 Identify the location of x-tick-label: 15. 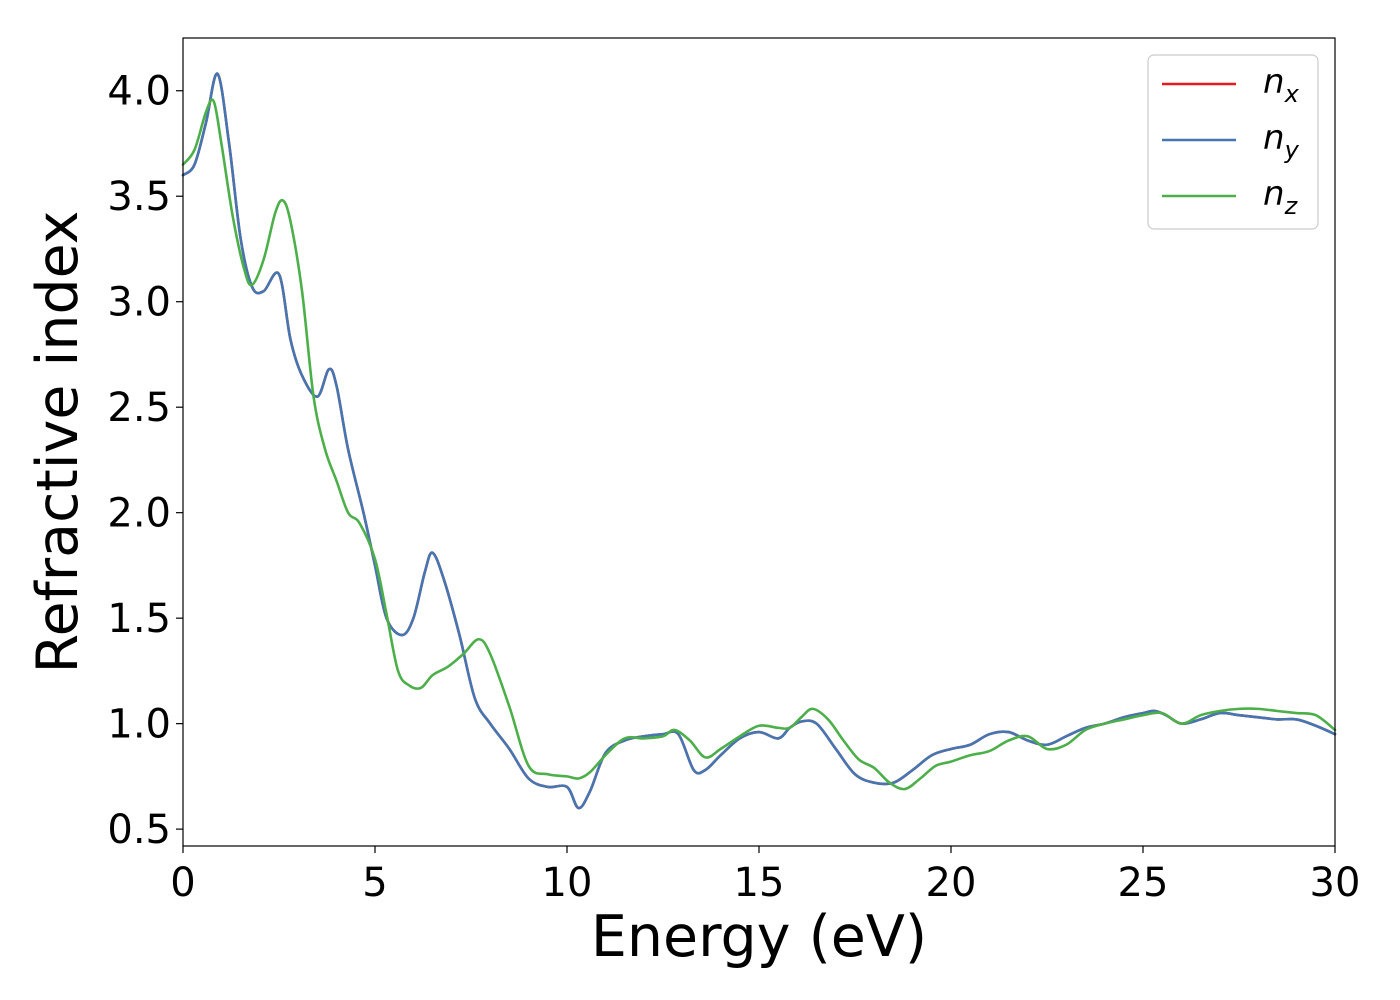
(759, 883).